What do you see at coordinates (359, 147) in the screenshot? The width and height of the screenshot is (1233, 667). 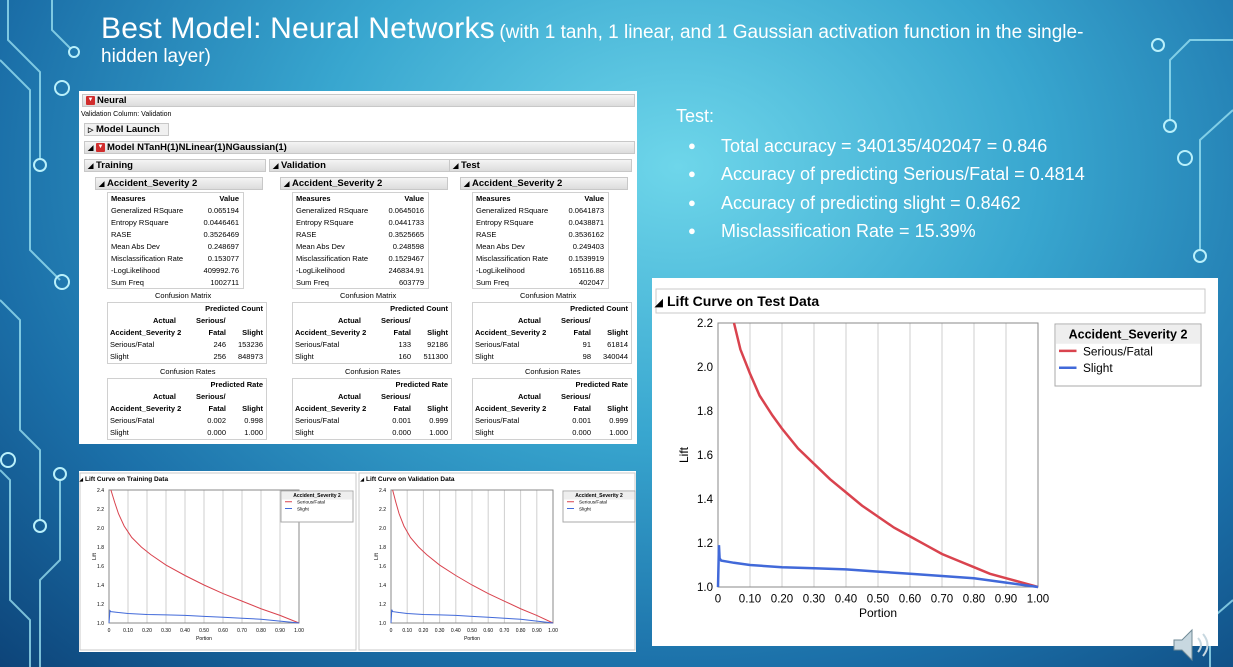 I see `model-header: ◢ ▼ Model NTanH(1)NLinear(1)NGaussian(1)` at bounding box center [359, 147].